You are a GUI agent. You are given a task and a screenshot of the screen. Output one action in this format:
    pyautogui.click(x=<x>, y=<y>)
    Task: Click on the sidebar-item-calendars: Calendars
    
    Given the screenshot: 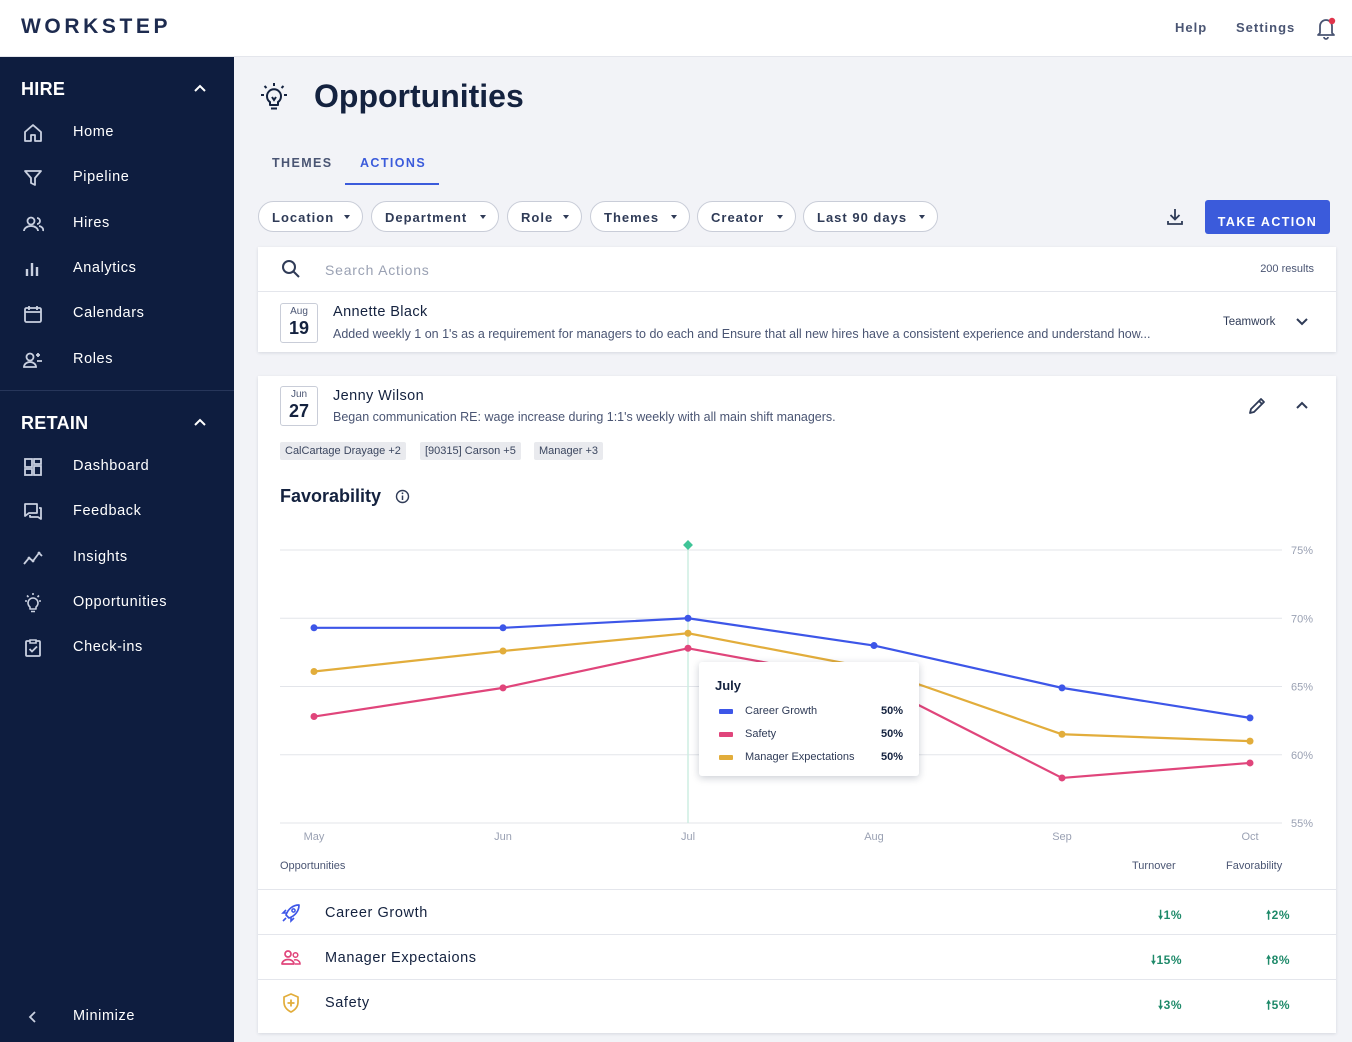 What is the action you would take?
    pyautogui.click(x=117, y=314)
    